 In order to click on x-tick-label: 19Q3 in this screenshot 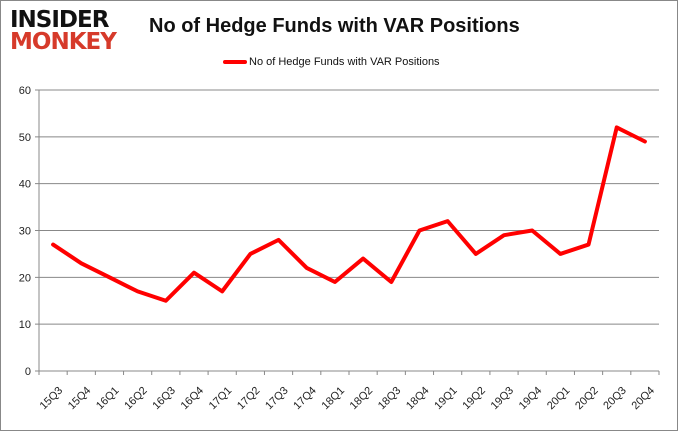, I will do `click(503, 399)`.